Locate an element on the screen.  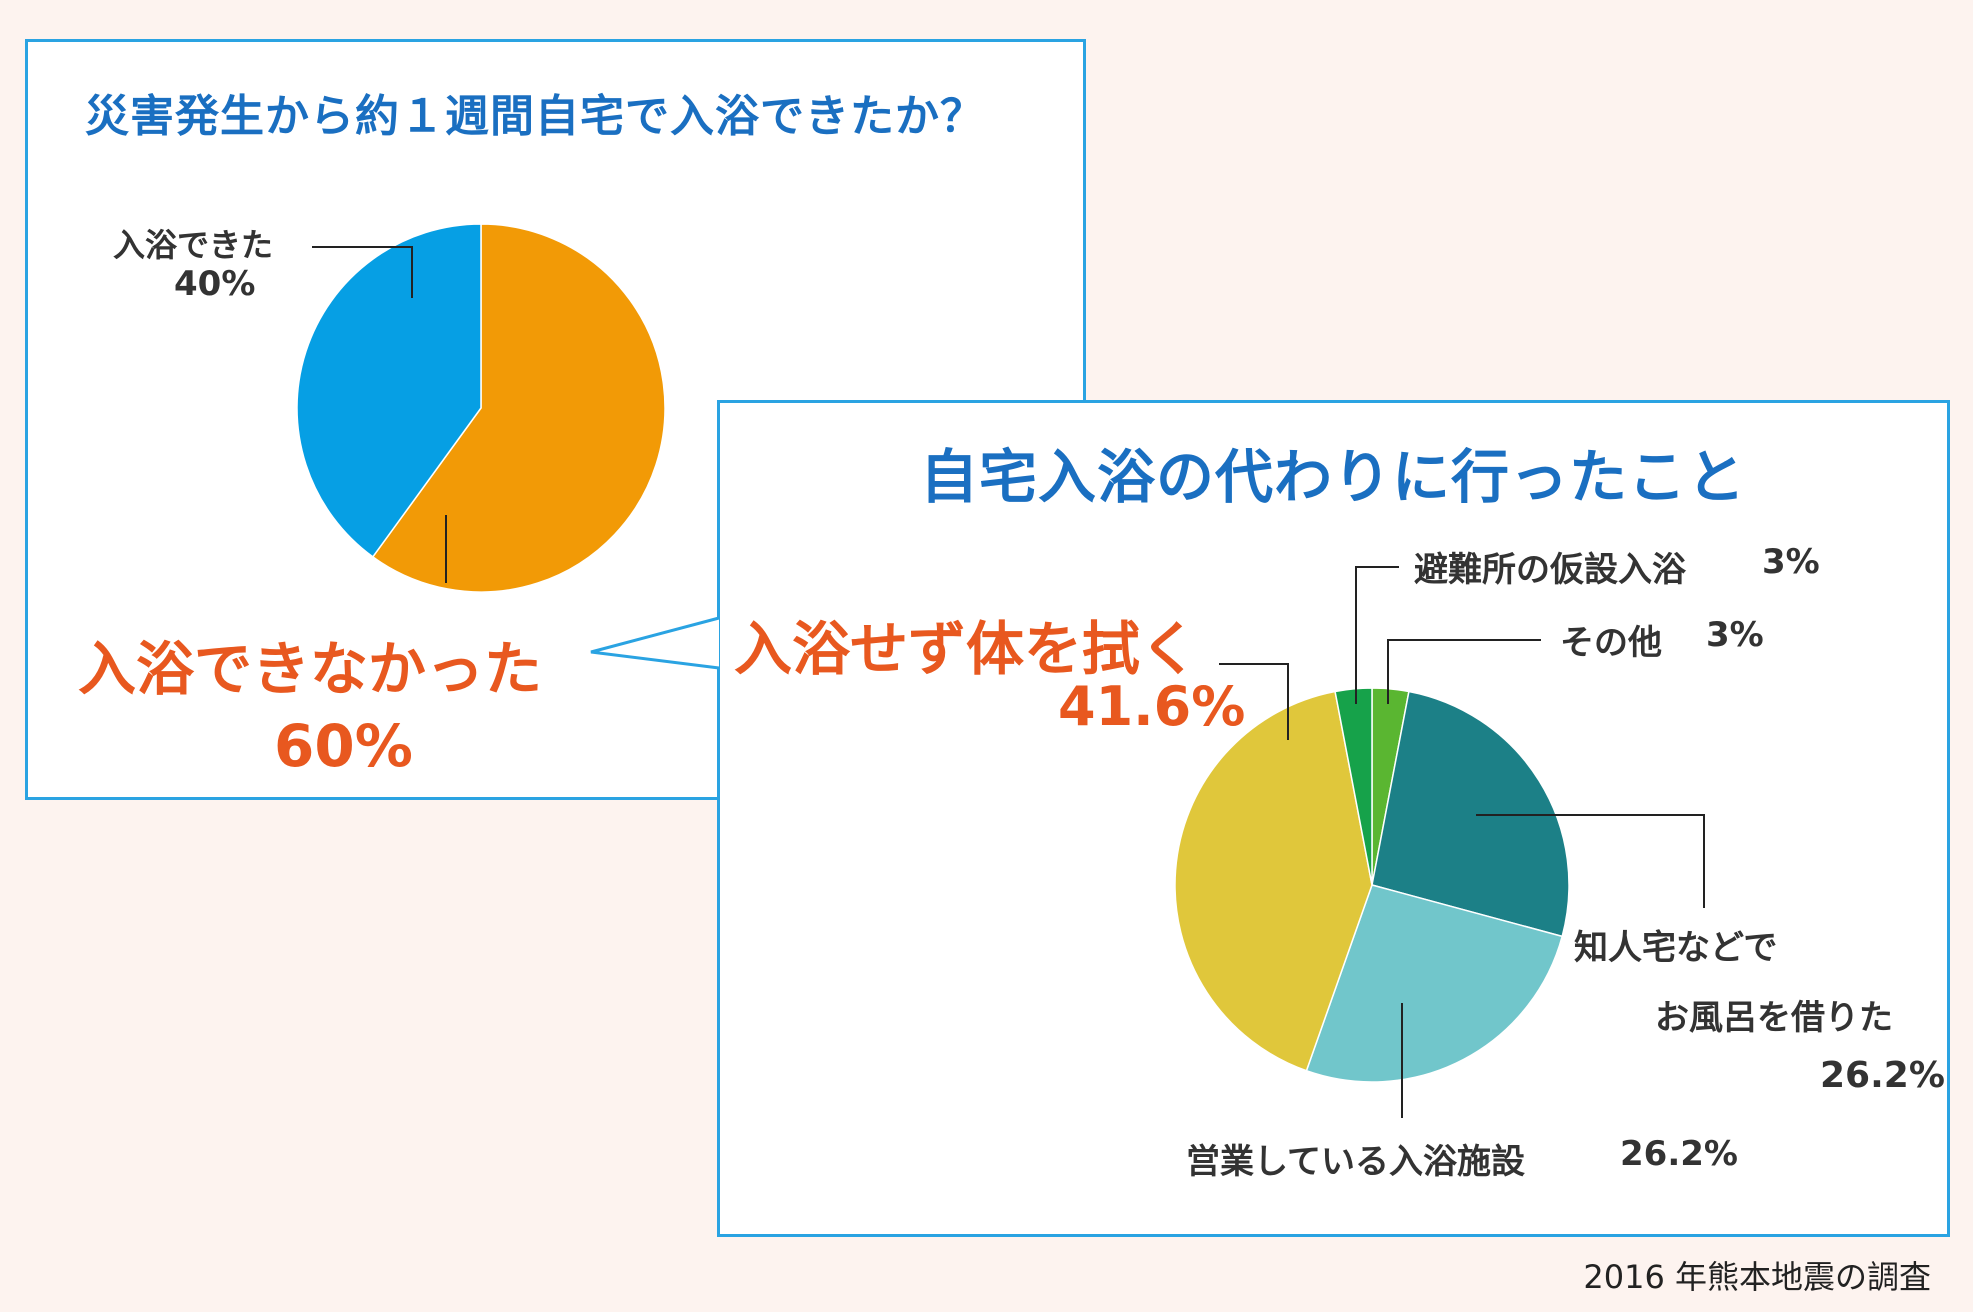
leader-line-wipe is located at coordinates (1254, 701).